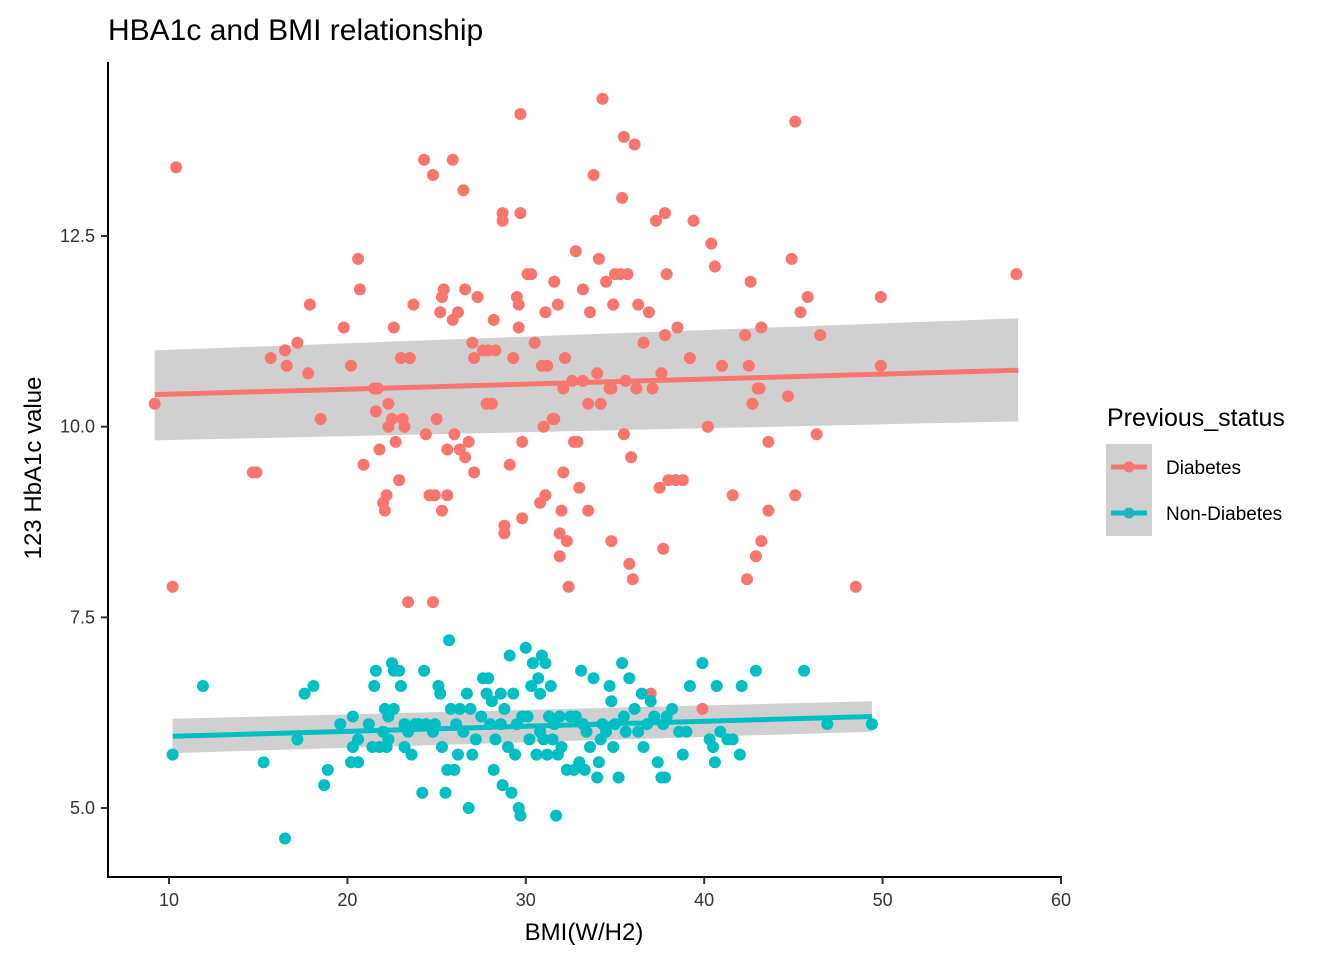 This screenshot has height=960, width=1344. What do you see at coordinates (615, 893) in the screenshot?
I see `x-axis-ticks: 10 20 30 40 50 60` at bounding box center [615, 893].